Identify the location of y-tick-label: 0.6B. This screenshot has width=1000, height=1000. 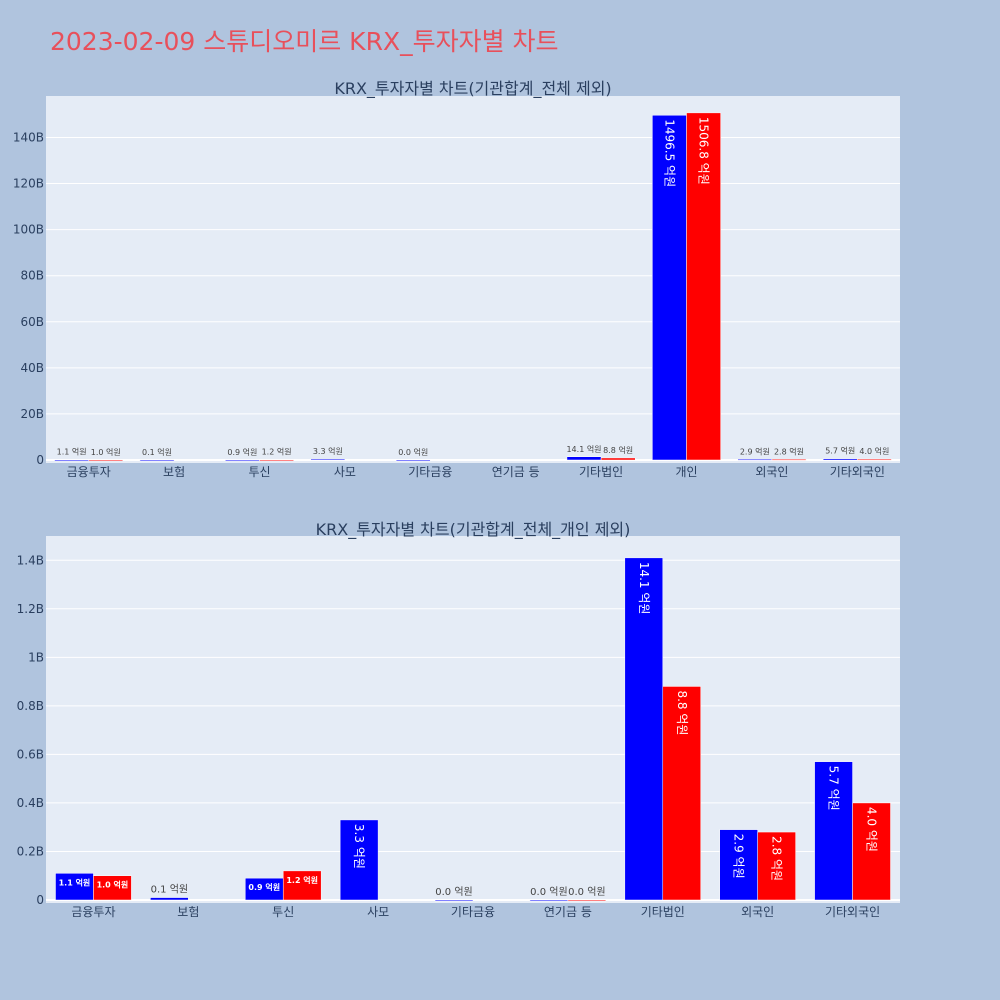
(30, 754).